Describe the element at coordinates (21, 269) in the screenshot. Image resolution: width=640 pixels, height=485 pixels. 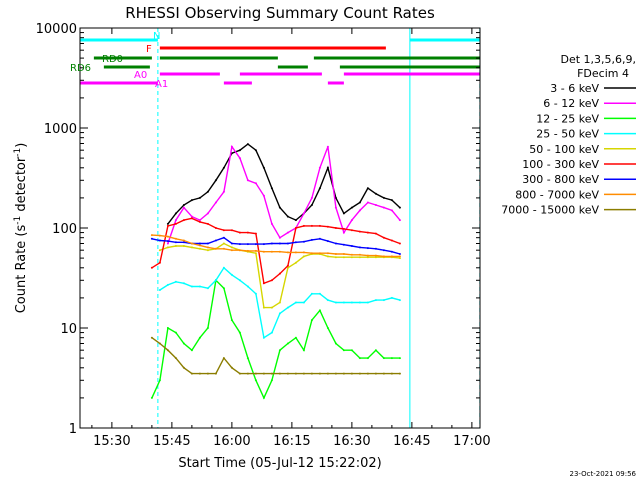
I see `y-axis-label-part1: Count Rate (s` at that location.